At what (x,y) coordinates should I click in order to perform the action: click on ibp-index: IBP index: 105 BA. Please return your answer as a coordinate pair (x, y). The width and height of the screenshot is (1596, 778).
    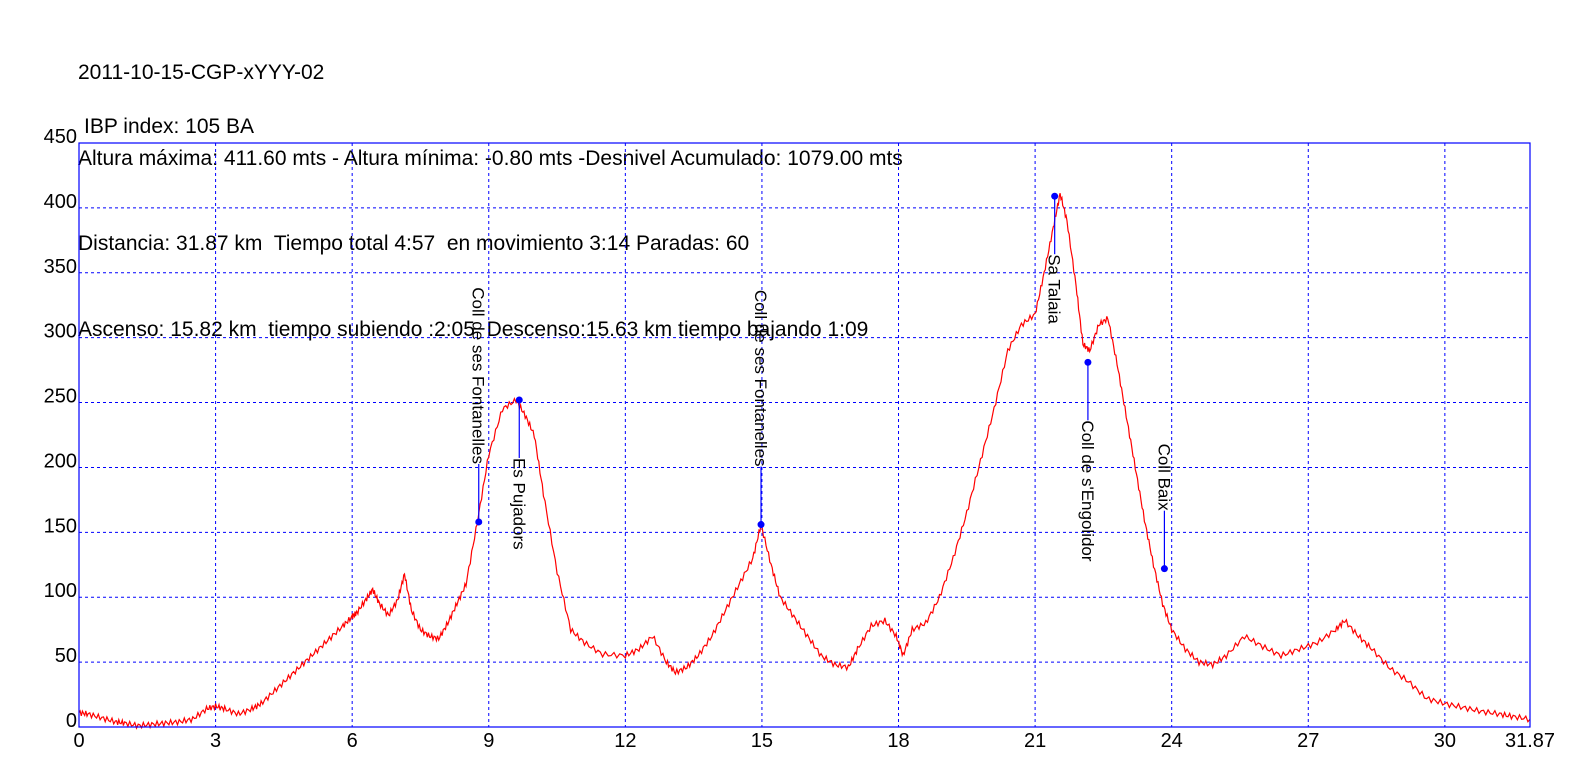
    Looking at the image, I should click on (169, 126).